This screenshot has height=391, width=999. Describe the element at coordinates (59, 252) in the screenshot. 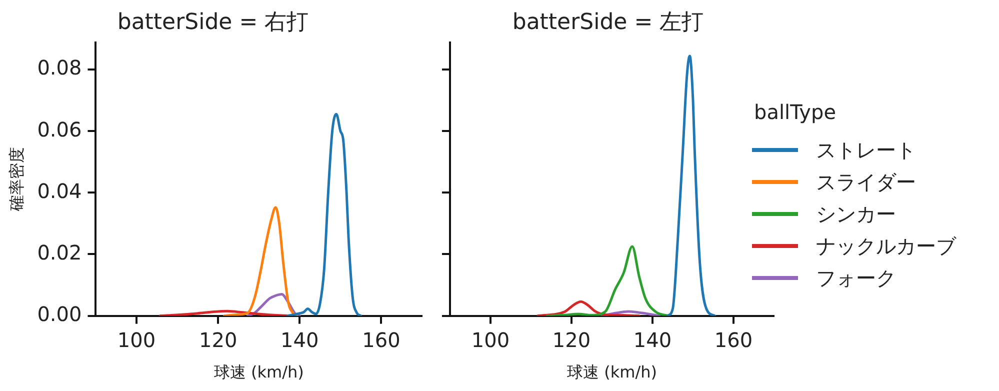

I see `y-tick-label: 0.02` at that location.